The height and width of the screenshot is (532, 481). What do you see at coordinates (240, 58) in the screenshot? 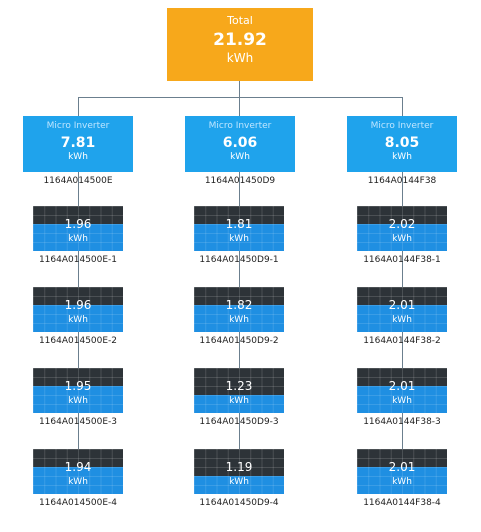
I see `total-unit: kWh` at bounding box center [240, 58].